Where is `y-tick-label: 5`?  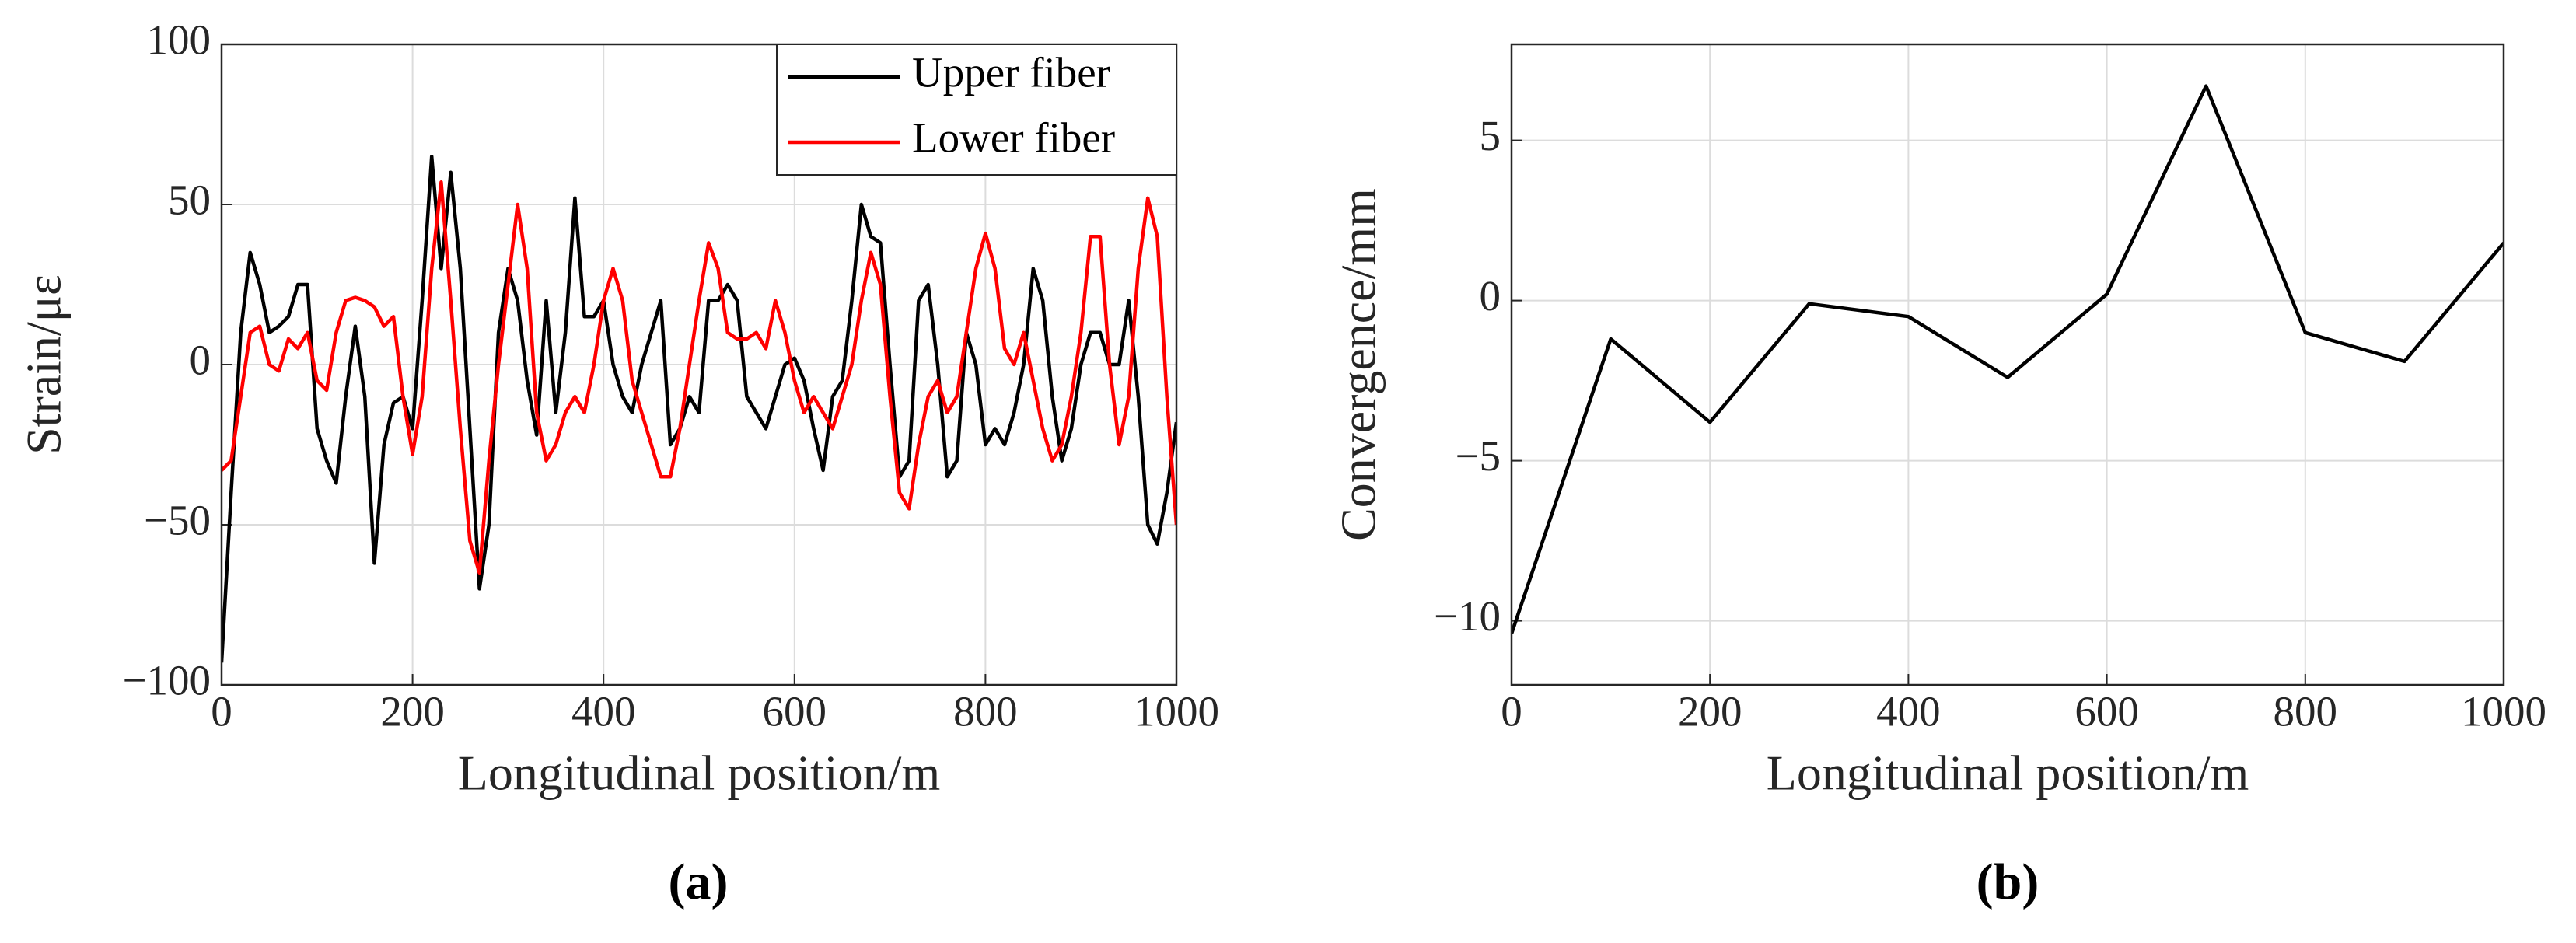 y-tick-label: 5 is located at coordinates (1490, 135).